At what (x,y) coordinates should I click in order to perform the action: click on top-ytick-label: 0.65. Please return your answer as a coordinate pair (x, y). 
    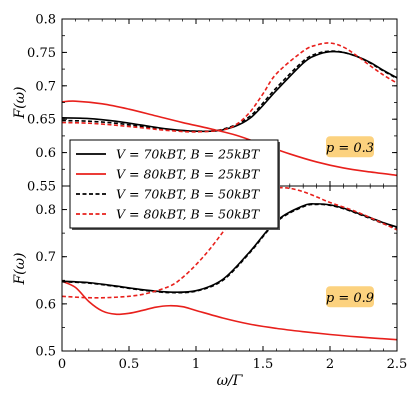
    Looking at the image, I should click on (41, 120).